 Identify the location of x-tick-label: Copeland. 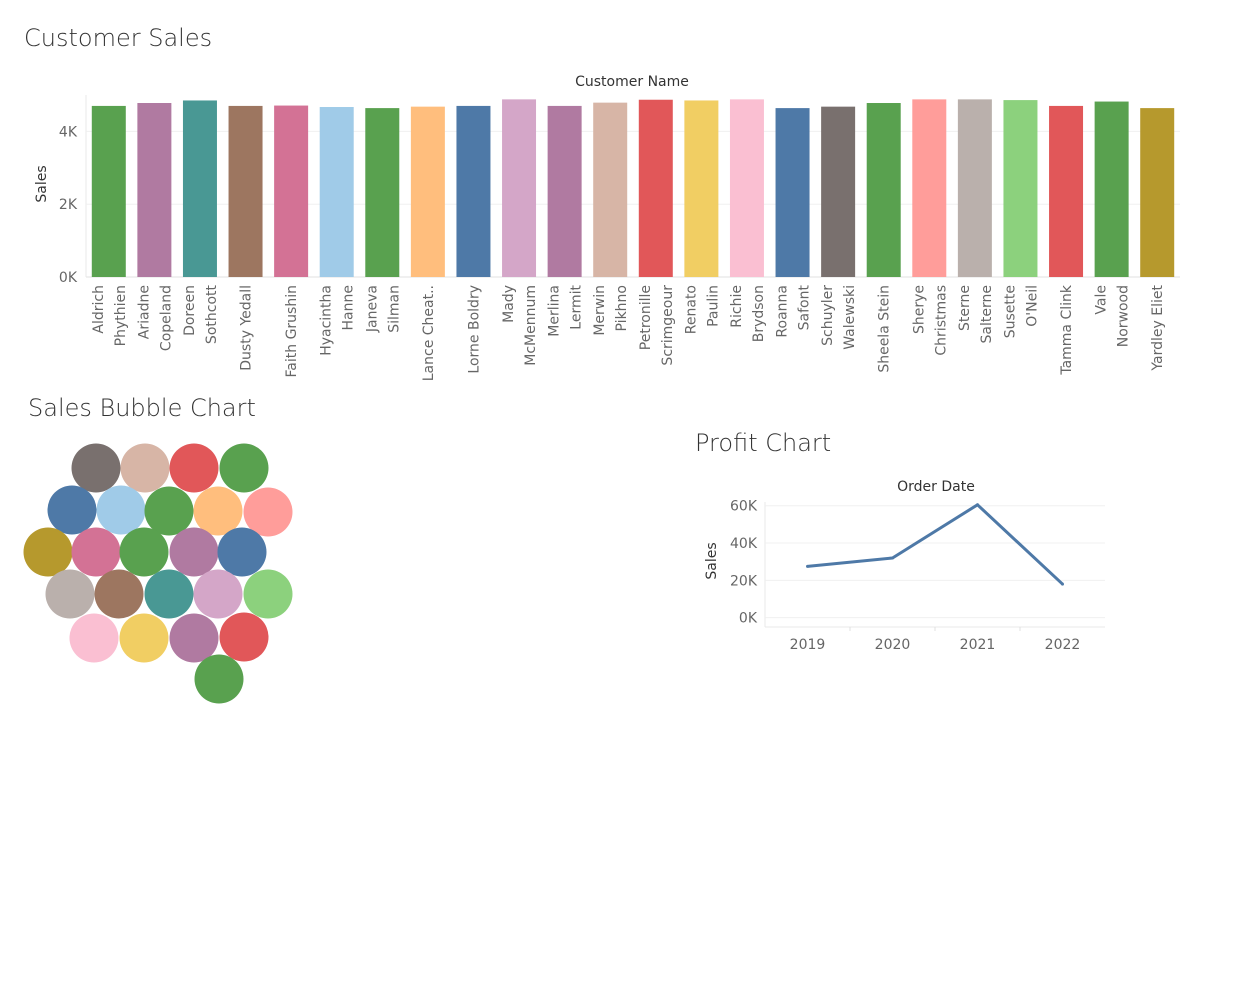
(166, 318).